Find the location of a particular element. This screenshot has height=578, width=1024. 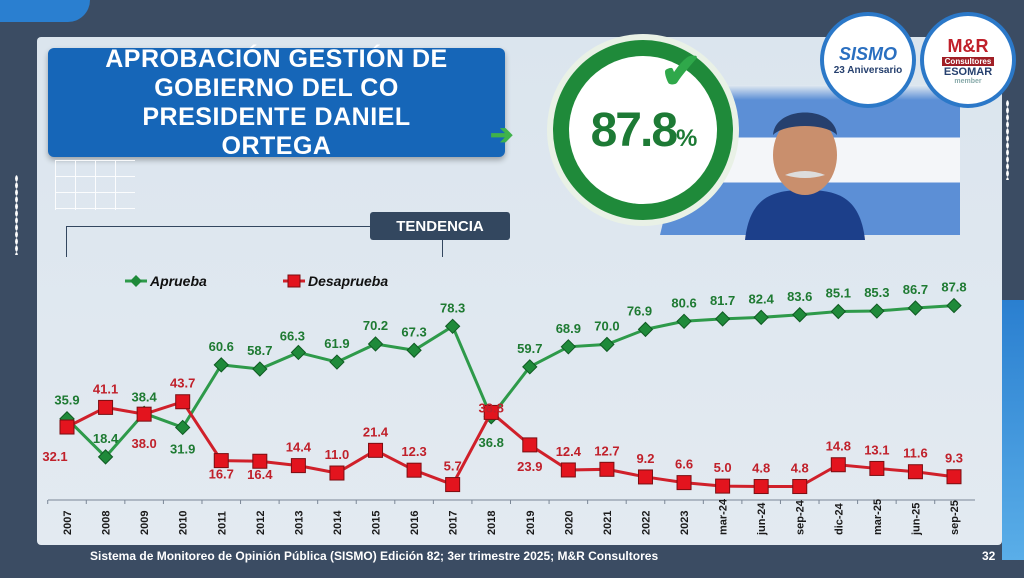

mr-consultores-logo: M&R Consultores ESOMAR member is located at coordinates (968, 60).